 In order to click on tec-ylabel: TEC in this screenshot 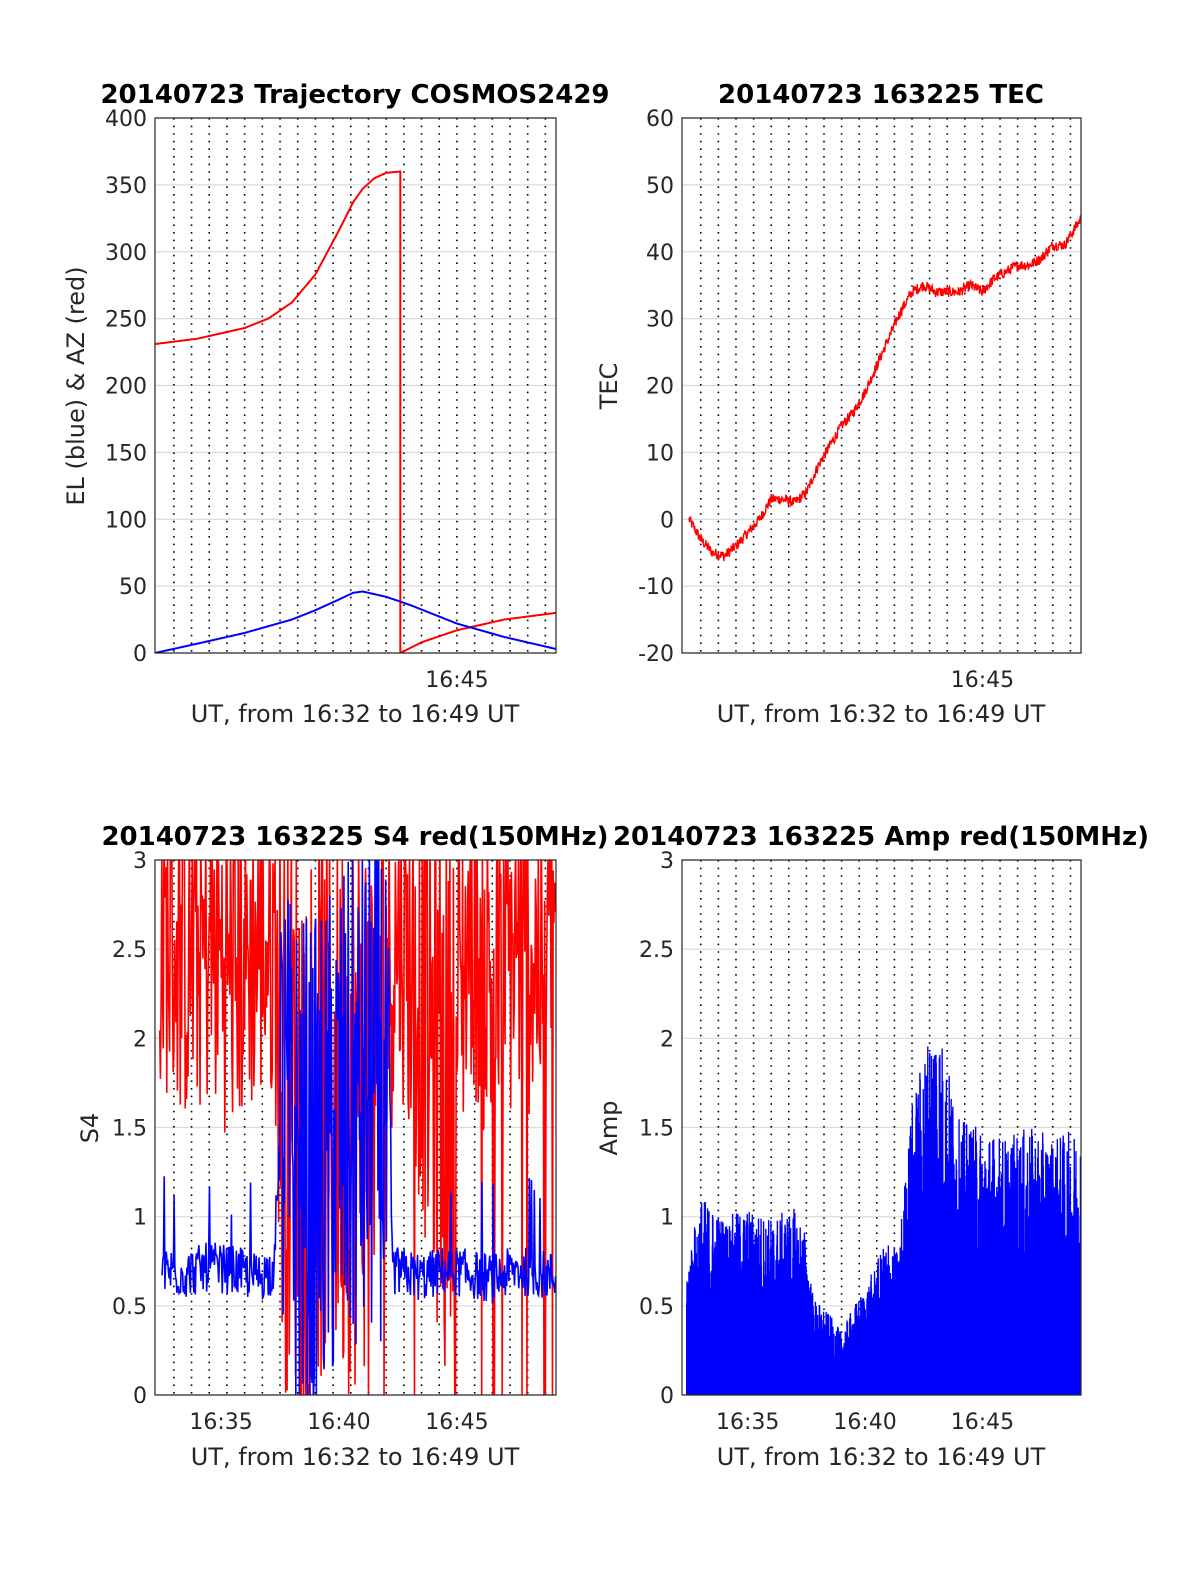, I will do `click(609, 387)`.